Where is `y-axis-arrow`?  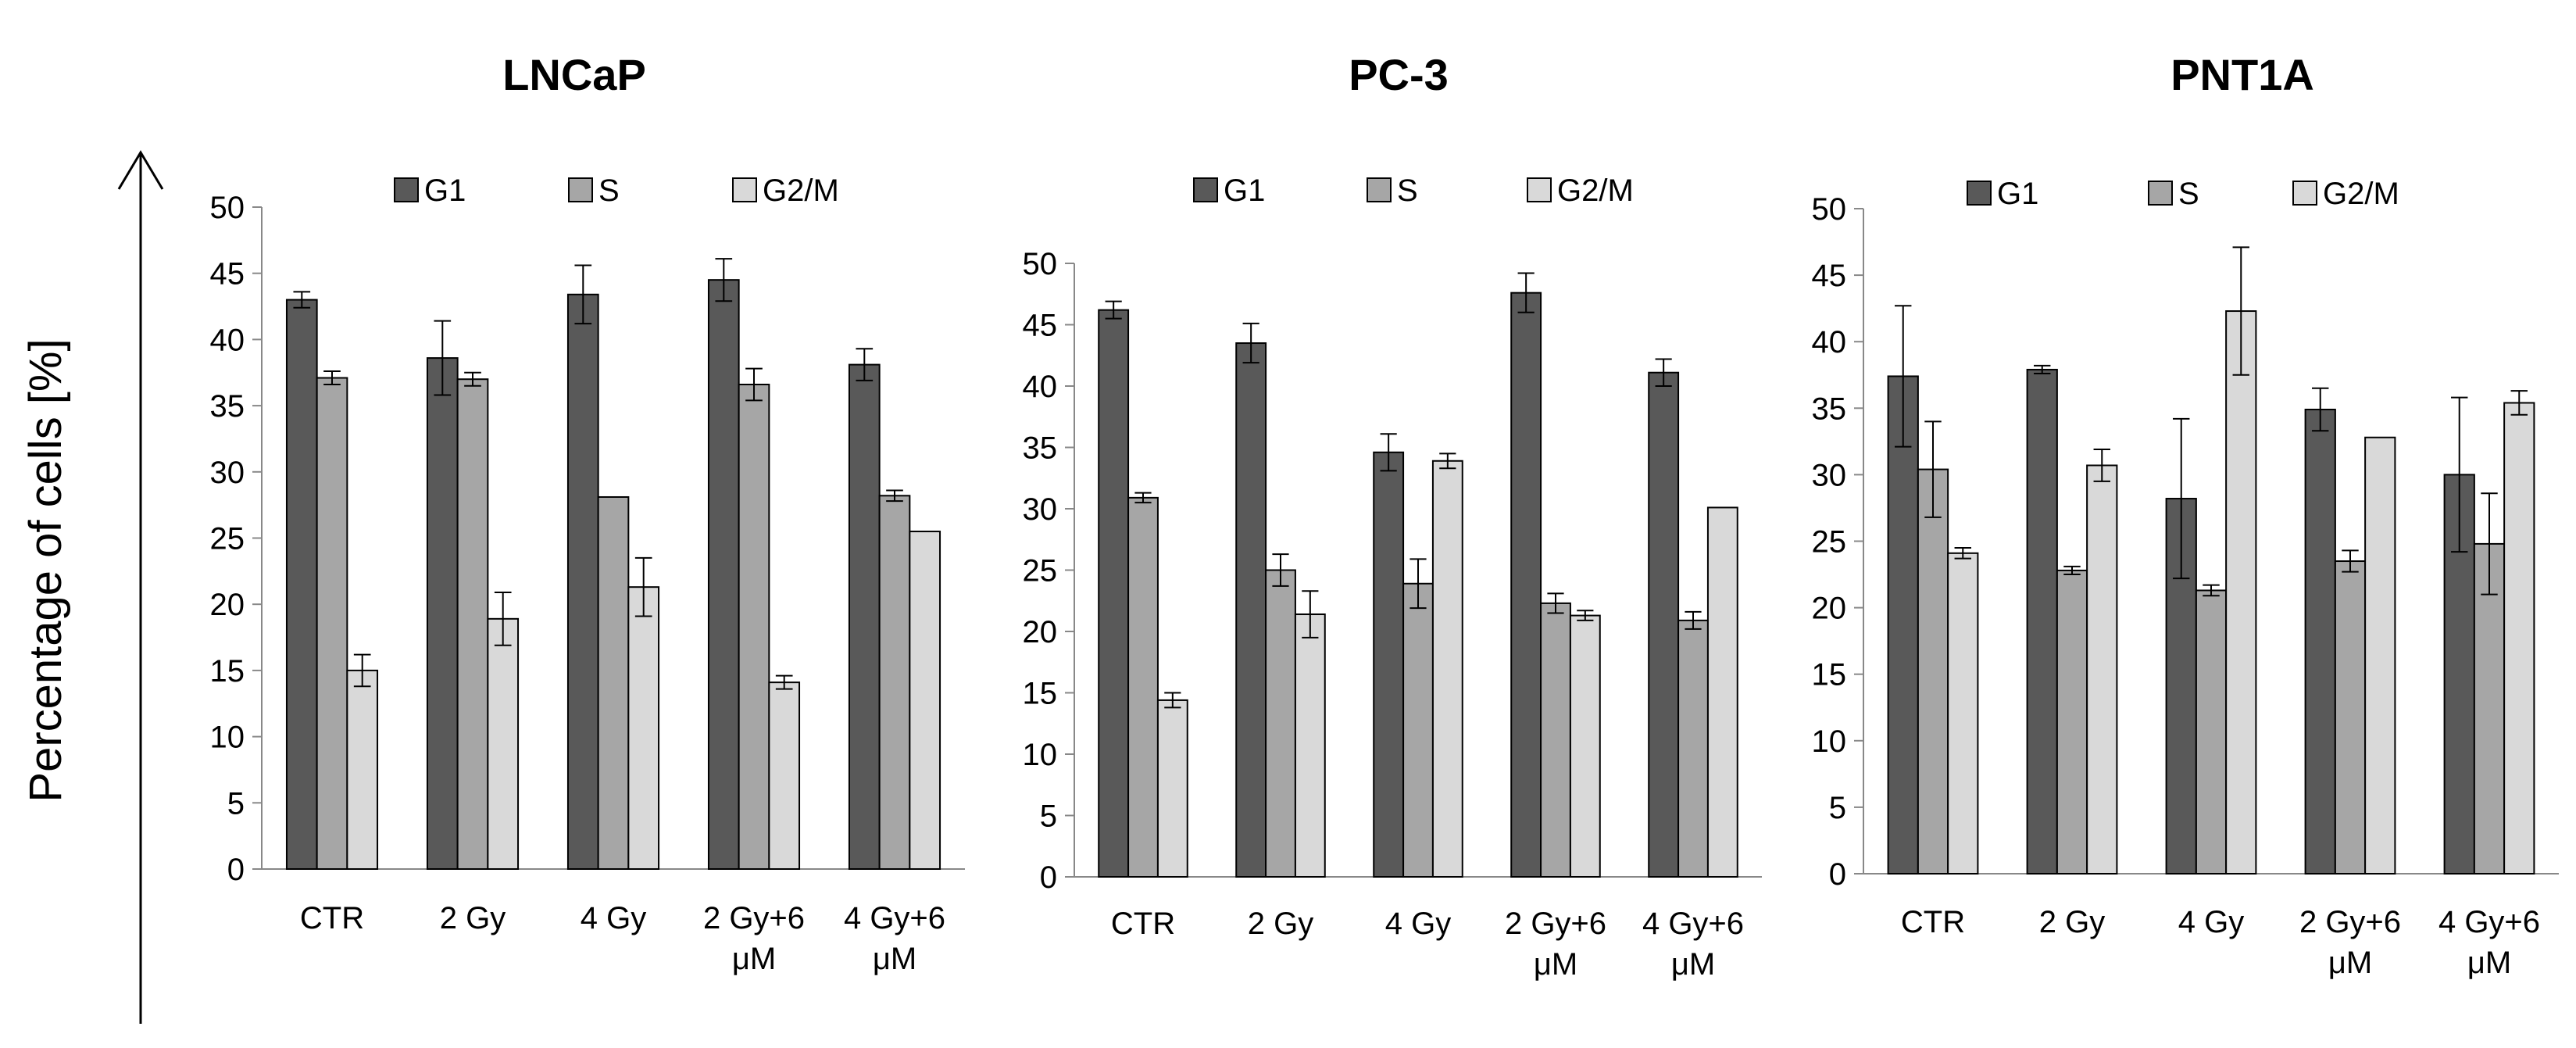 y-axis-arrow is located at coordinates (140, 587).